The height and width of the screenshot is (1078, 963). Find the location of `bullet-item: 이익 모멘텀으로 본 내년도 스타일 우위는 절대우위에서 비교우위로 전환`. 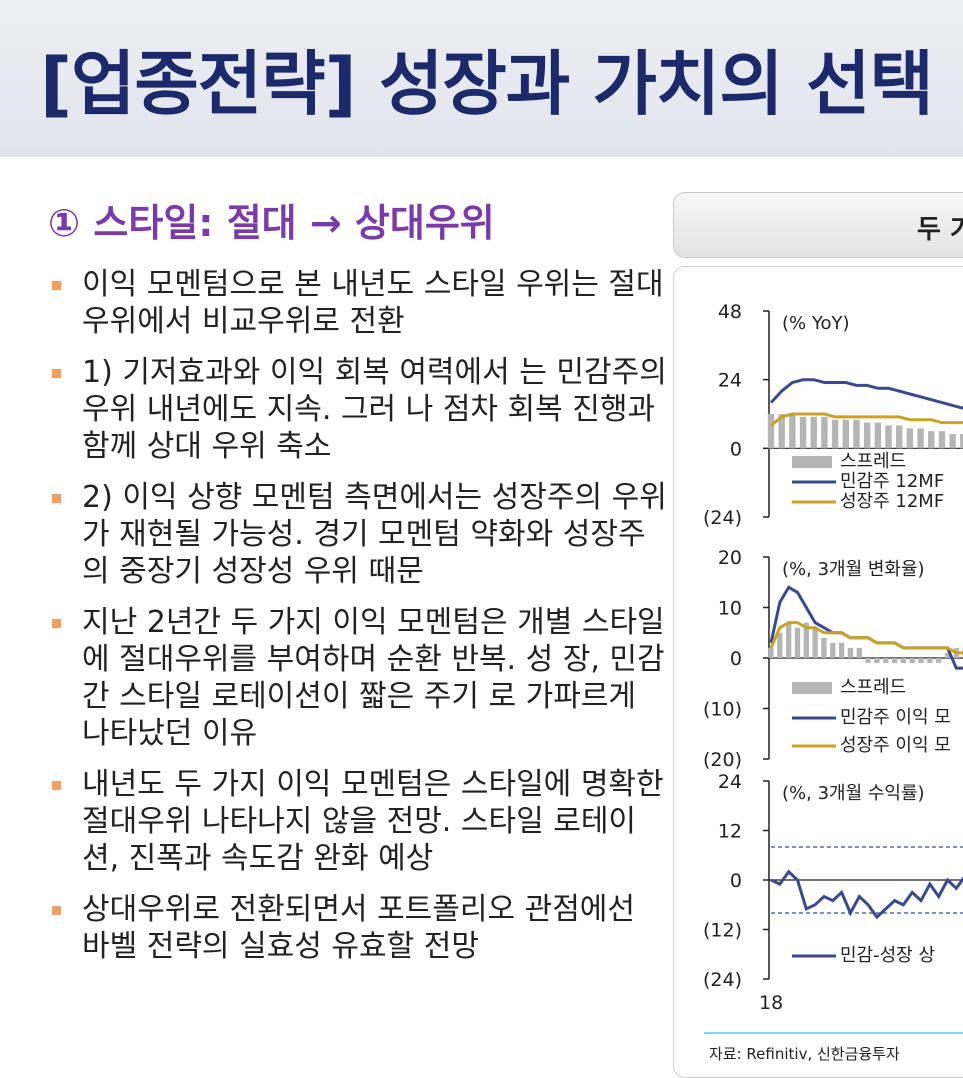

bullet-item: 이익 모멘텀으로 본 내년도 스타일 우위는 절대우위에서 비교우위로 전환 is located at coordinates (358, 303).